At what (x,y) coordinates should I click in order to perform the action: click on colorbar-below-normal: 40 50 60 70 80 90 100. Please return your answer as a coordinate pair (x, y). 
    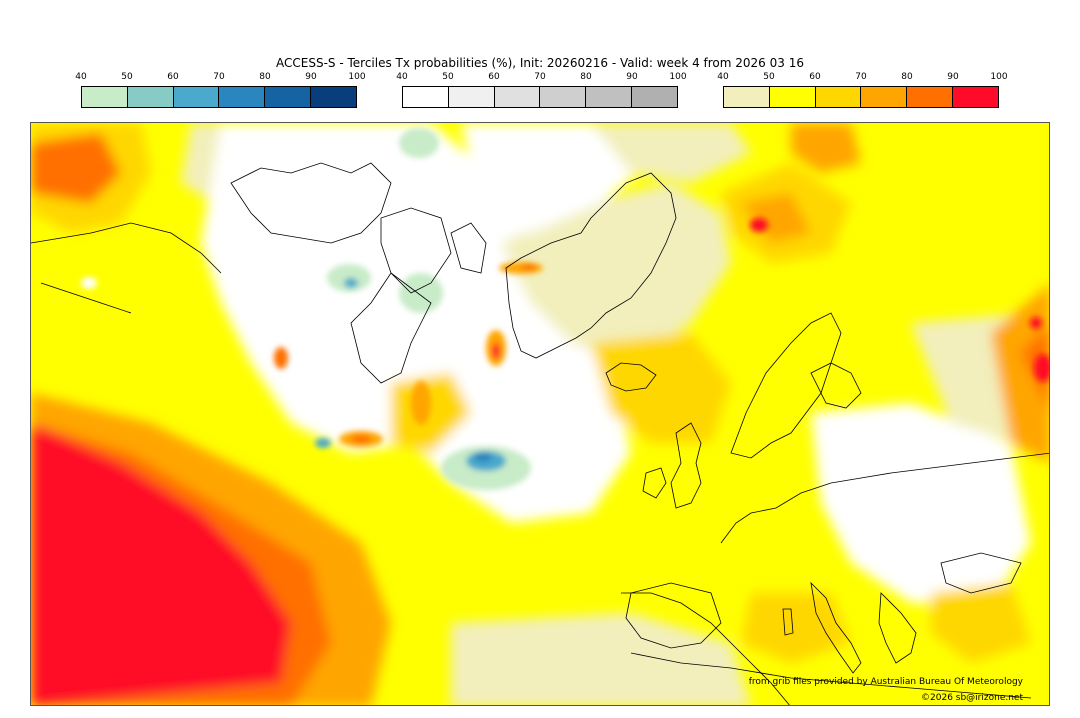
    Looking at the image, I should click on (220, 90).